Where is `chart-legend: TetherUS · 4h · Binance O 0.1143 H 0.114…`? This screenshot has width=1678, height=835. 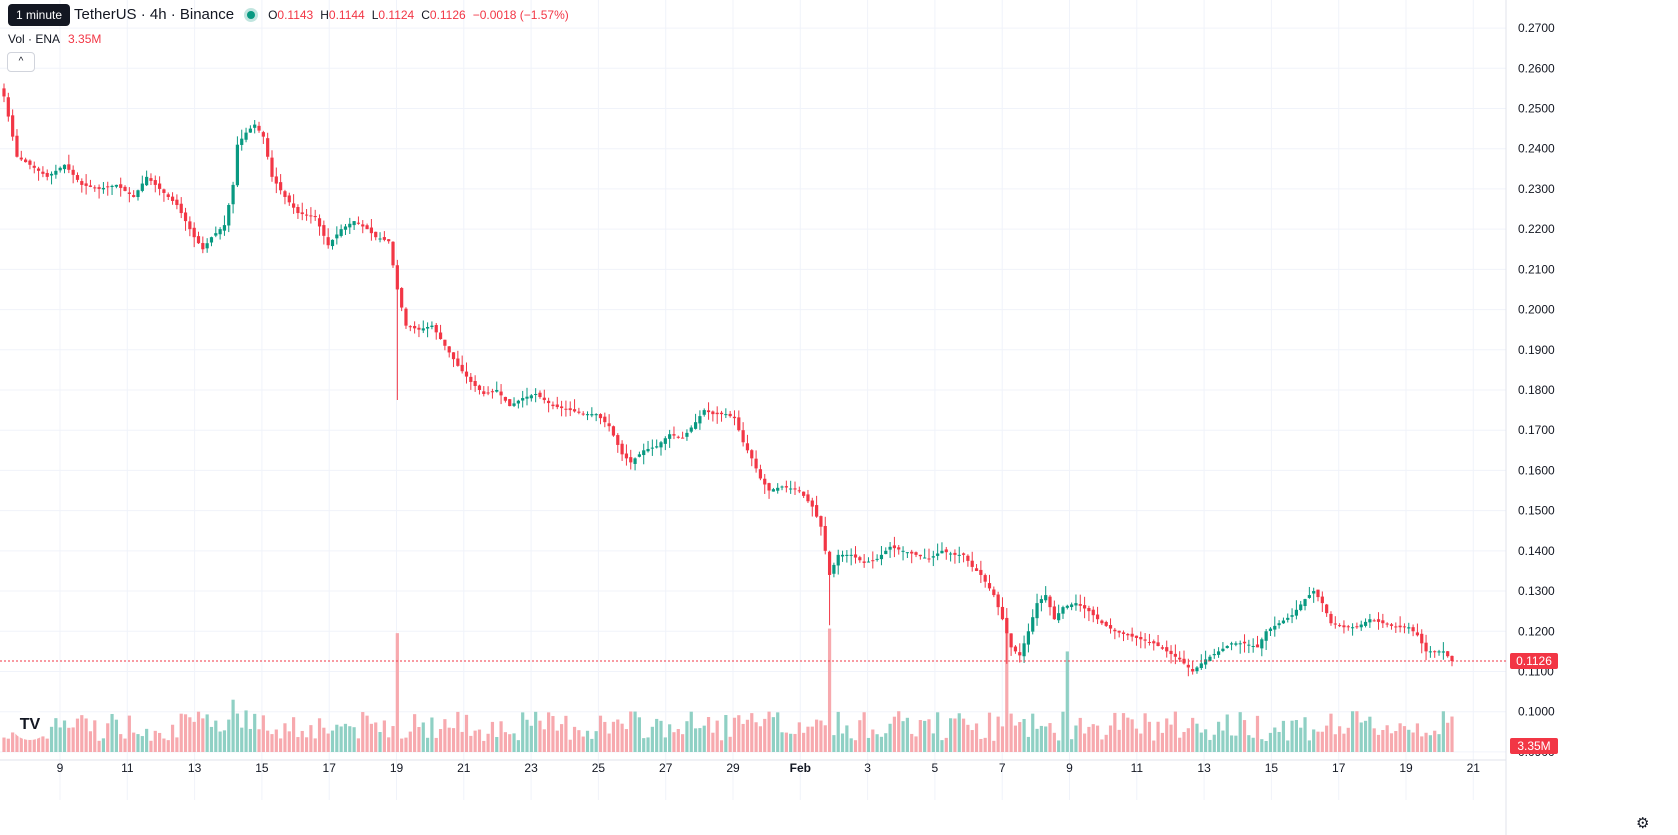
chart-legend: TetherUS · 4h · Binance O 0.1143 H 0.114… is located at coordinates (292, 14).